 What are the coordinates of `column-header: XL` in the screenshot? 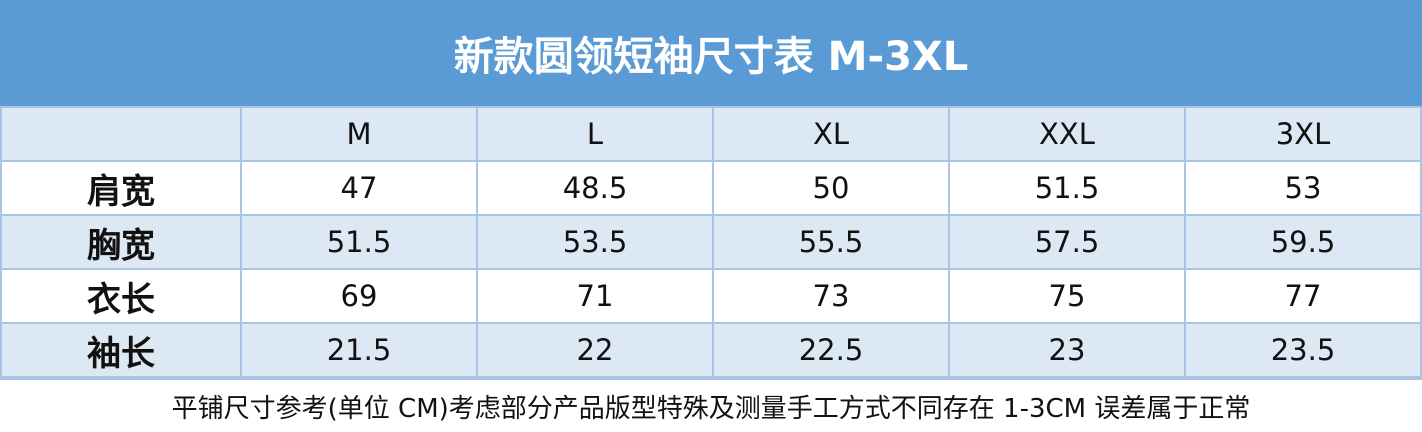 It's located at (831, 134).